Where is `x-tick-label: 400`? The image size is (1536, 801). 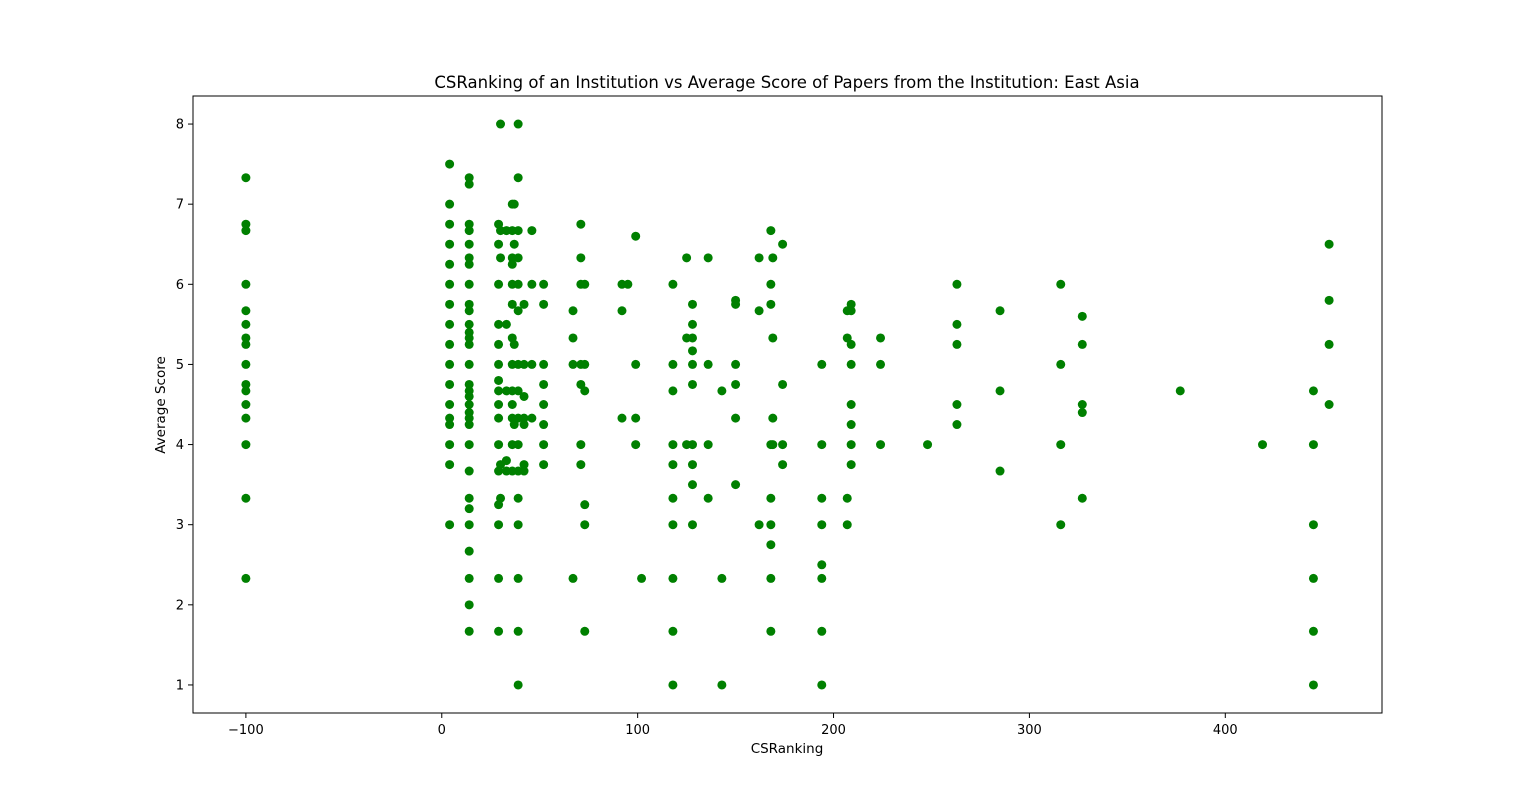
x-tick-label: 400 is located at coordinates (1225, 730).